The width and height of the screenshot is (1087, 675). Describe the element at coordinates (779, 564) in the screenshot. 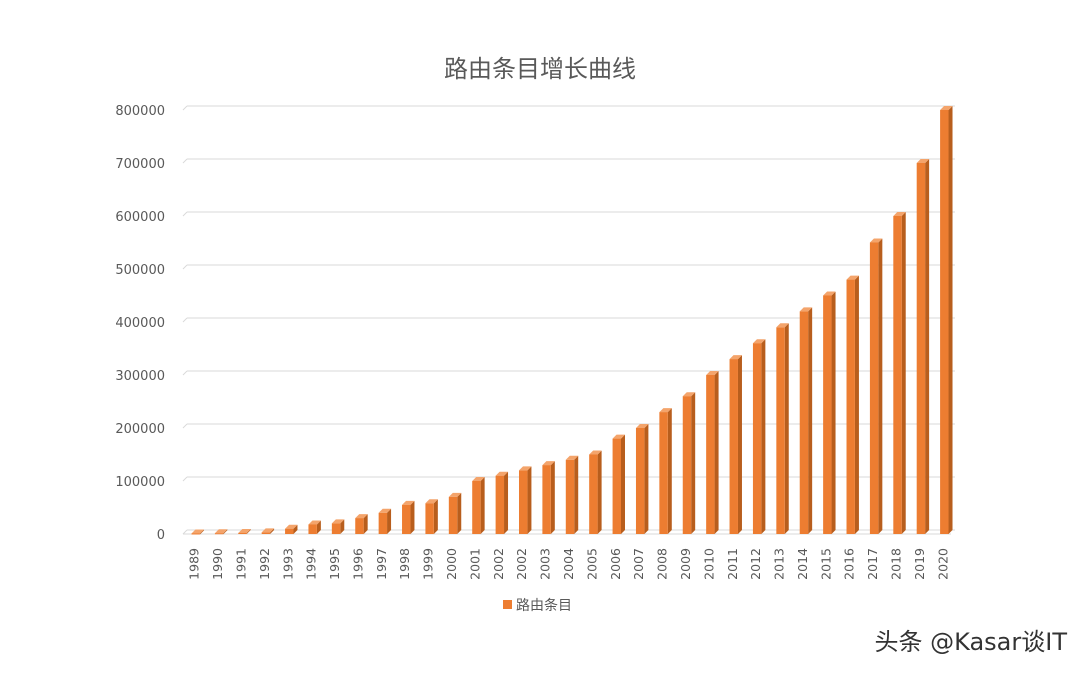

I see `x-tick-label: 2013` at that location.